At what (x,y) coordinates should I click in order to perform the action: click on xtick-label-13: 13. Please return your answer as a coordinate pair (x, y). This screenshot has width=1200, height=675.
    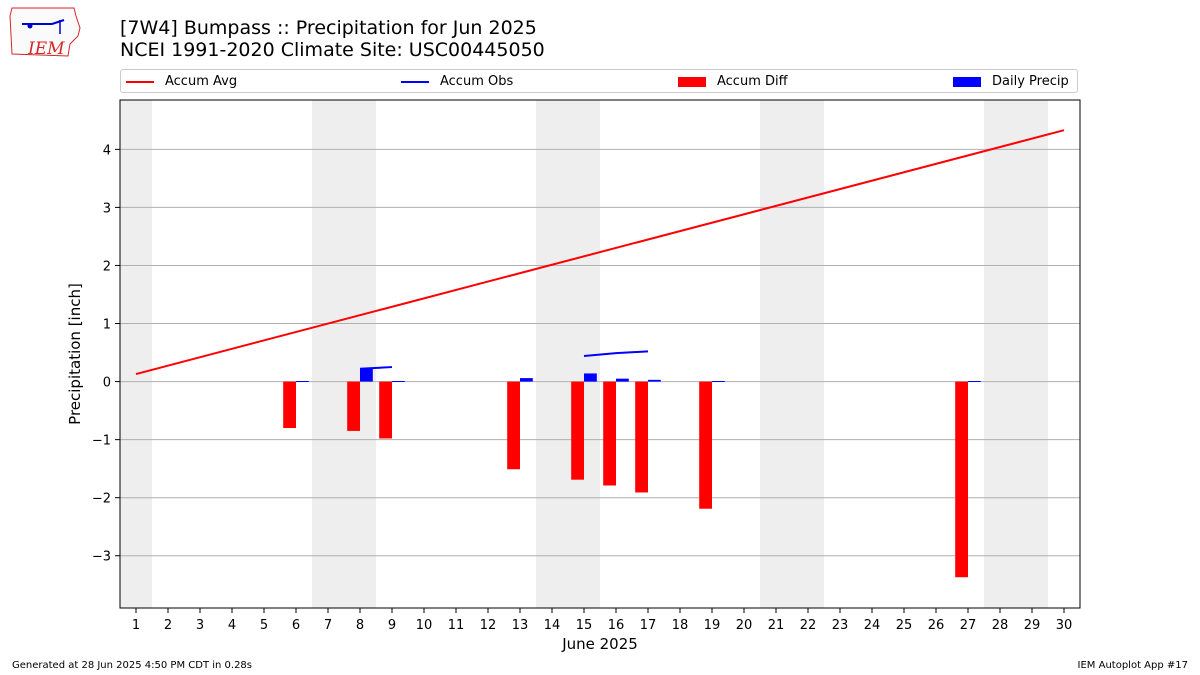
    Looking at the image, I should click on (520, 625).